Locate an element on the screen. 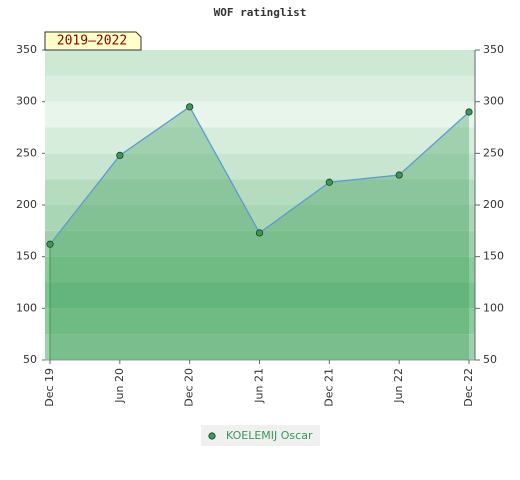  y-tick-label: 200 is located at coordinates (26, 204).